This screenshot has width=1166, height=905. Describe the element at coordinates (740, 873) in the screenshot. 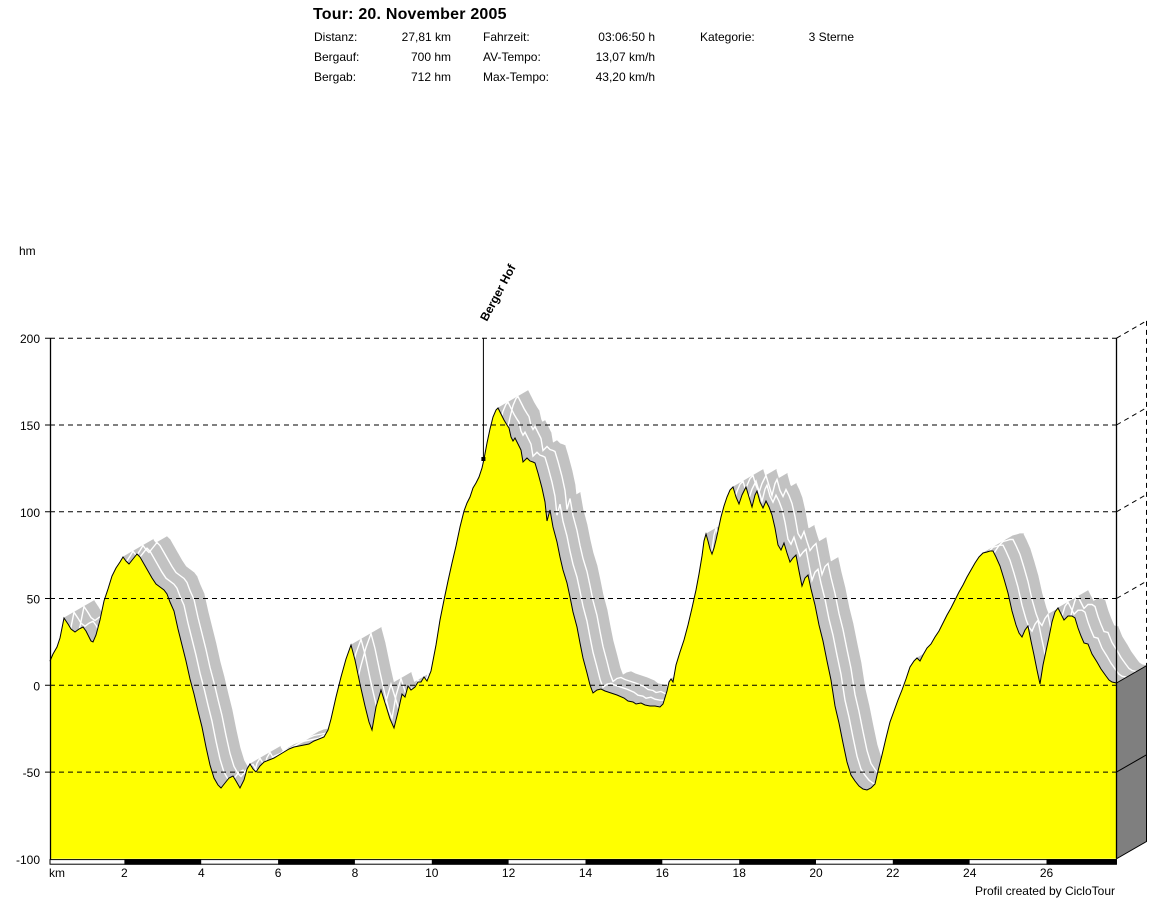

I see `svg-text: 18` at that location.